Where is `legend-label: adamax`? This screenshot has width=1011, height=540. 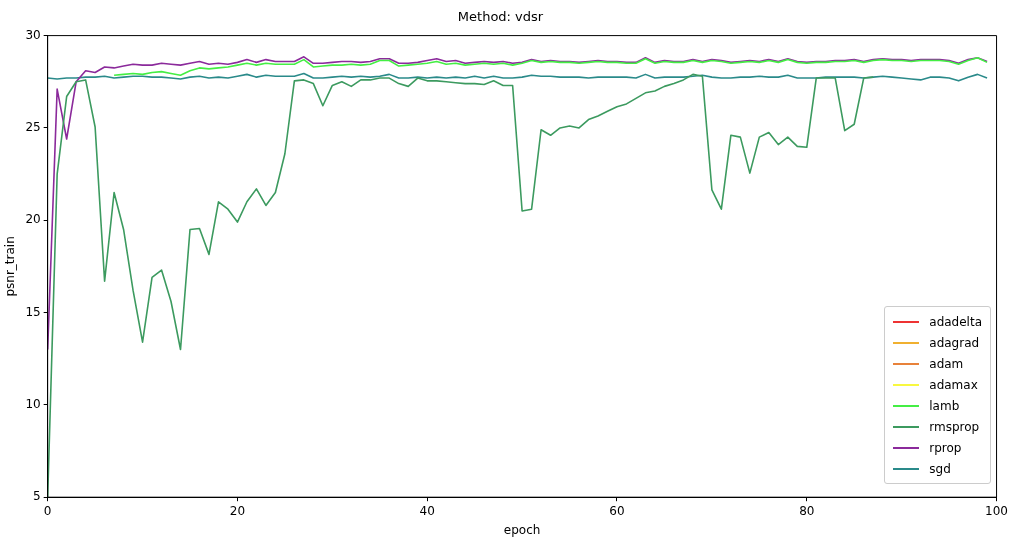 legend-label: adamax is located at coordinates (953, 384).